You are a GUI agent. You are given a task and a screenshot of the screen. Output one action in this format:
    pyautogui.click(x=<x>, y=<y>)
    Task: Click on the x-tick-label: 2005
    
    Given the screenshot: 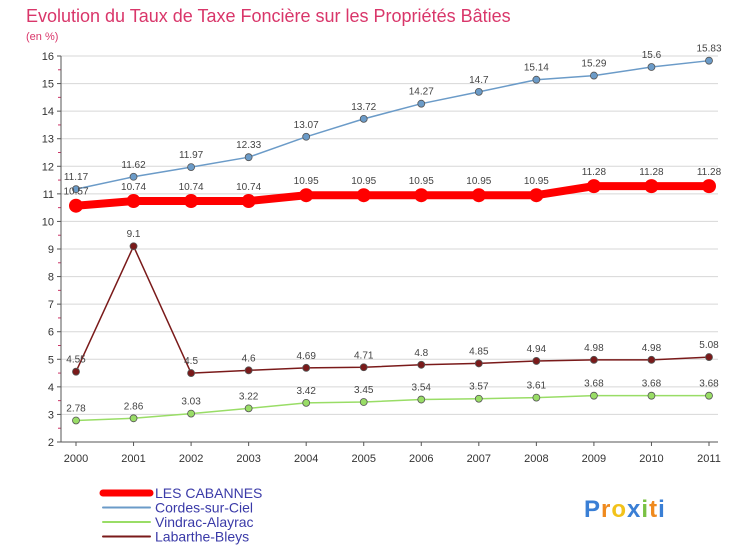 What is the action you would take?
    pyautogui.click(x=363, y=459)
    